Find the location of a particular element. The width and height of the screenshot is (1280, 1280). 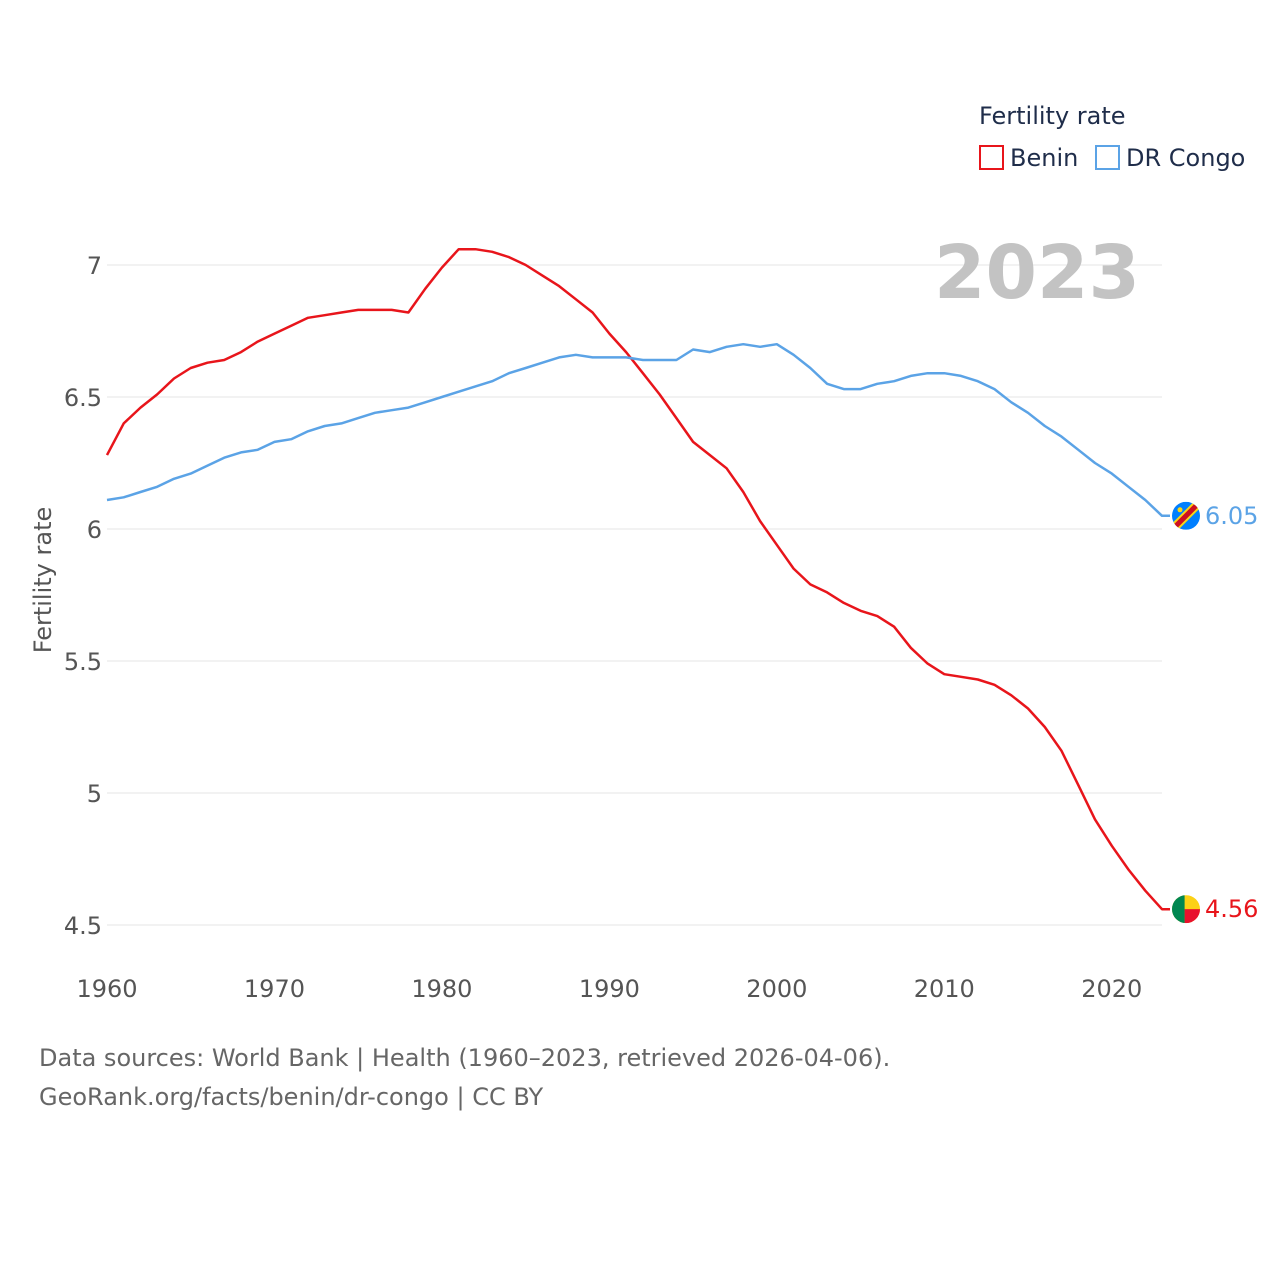

legend-label-dr-congo: DR Congo is located at coordinates (1185, 158).